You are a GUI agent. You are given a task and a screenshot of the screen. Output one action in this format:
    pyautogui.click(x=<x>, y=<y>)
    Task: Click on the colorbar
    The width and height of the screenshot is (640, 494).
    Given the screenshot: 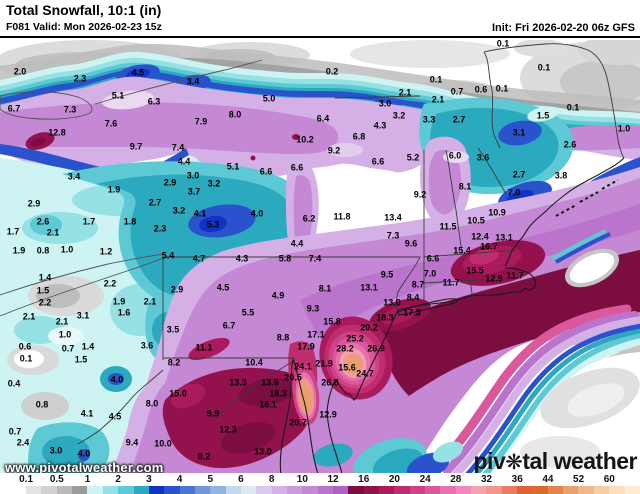 What is the action you would take?
    pyautogui.click(x=320, y=490)
    